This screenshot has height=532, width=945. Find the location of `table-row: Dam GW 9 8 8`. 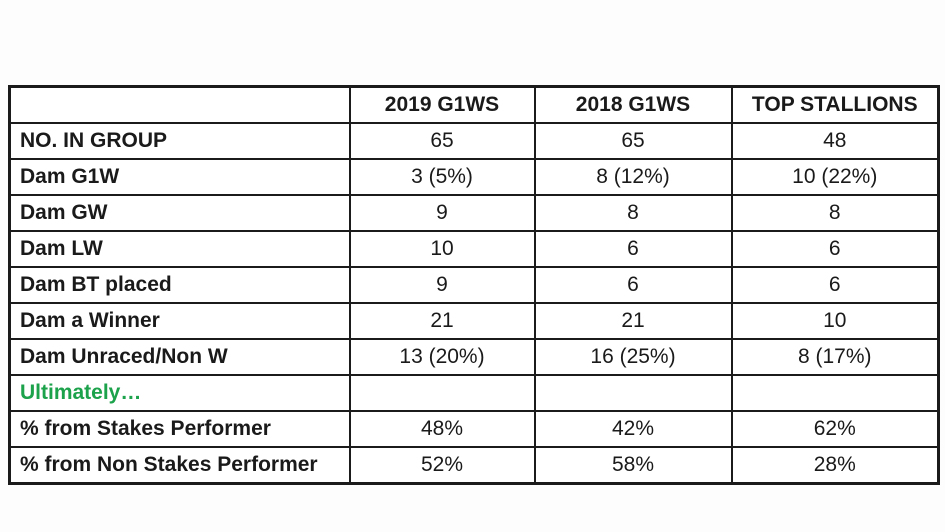

table-row: Dam GW 9 8 8 is located at coordinates (474, 213).